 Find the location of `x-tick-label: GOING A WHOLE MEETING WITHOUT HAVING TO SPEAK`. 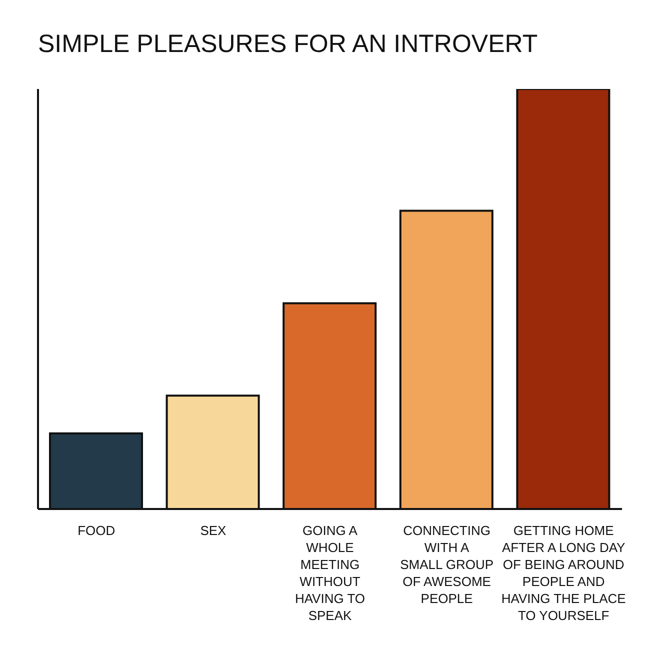

x-tick-label: GOING A WHOLE MEETING WITHOUT HAVING TO SPEAK is located at coordinates (330, 573).